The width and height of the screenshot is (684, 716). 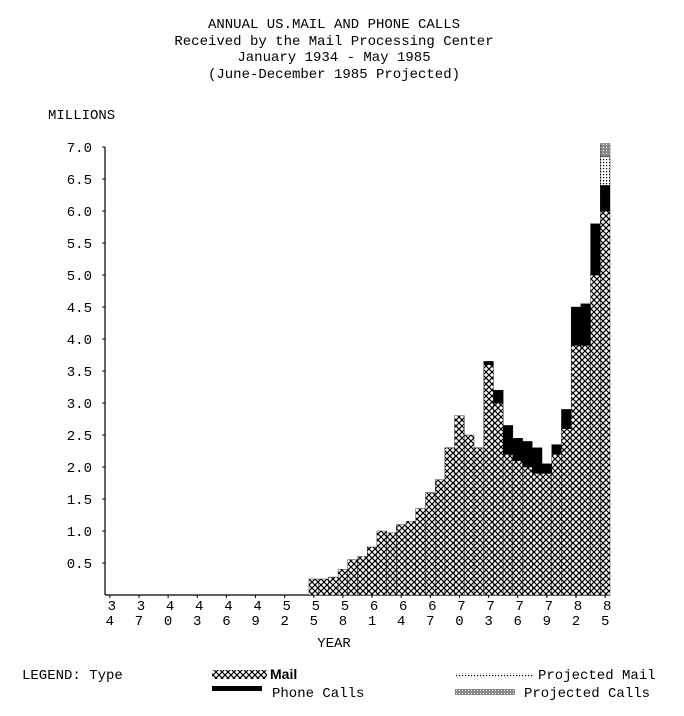 What do you see at coordinates (283, 674) in the screenshot?
I see `legend-label: Mail` at bounding box center [283, 674].